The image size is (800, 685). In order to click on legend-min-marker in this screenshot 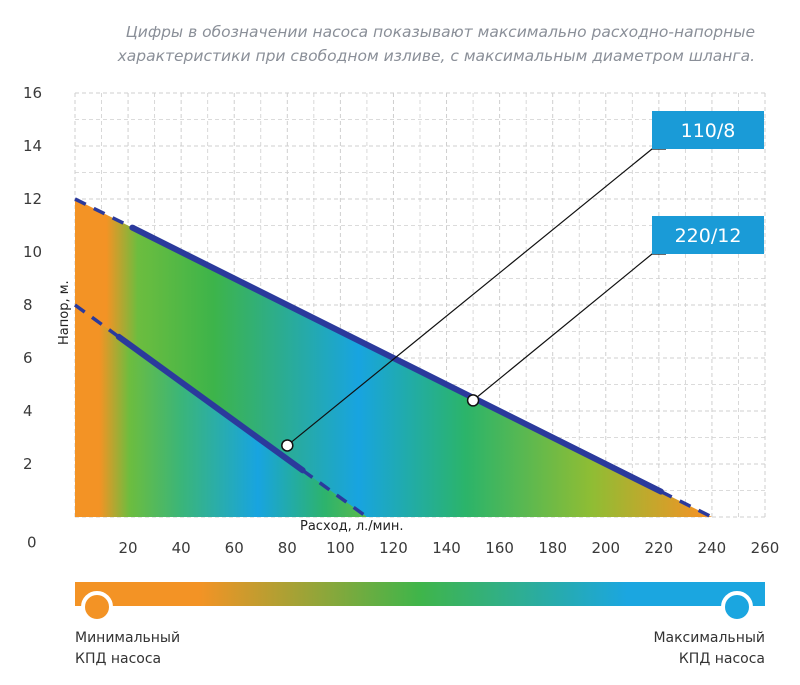, I will do `click(97, 607)`.